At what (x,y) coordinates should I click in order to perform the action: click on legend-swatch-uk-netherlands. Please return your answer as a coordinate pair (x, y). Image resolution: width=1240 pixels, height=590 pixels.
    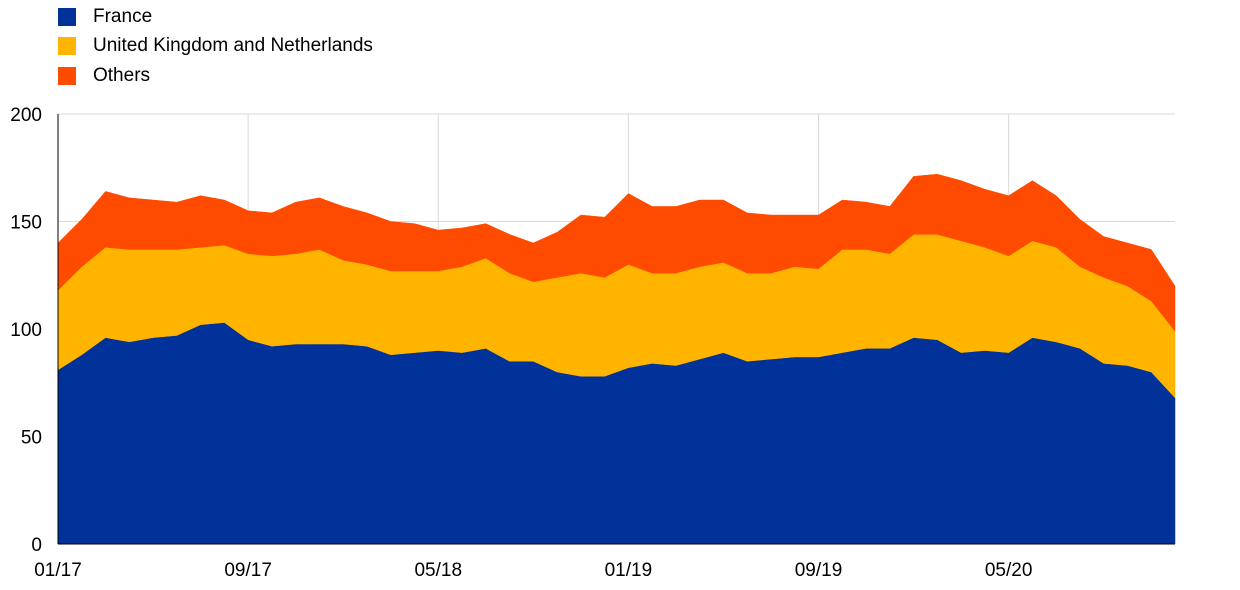
    Looking at the image, I should click on (67, 46).